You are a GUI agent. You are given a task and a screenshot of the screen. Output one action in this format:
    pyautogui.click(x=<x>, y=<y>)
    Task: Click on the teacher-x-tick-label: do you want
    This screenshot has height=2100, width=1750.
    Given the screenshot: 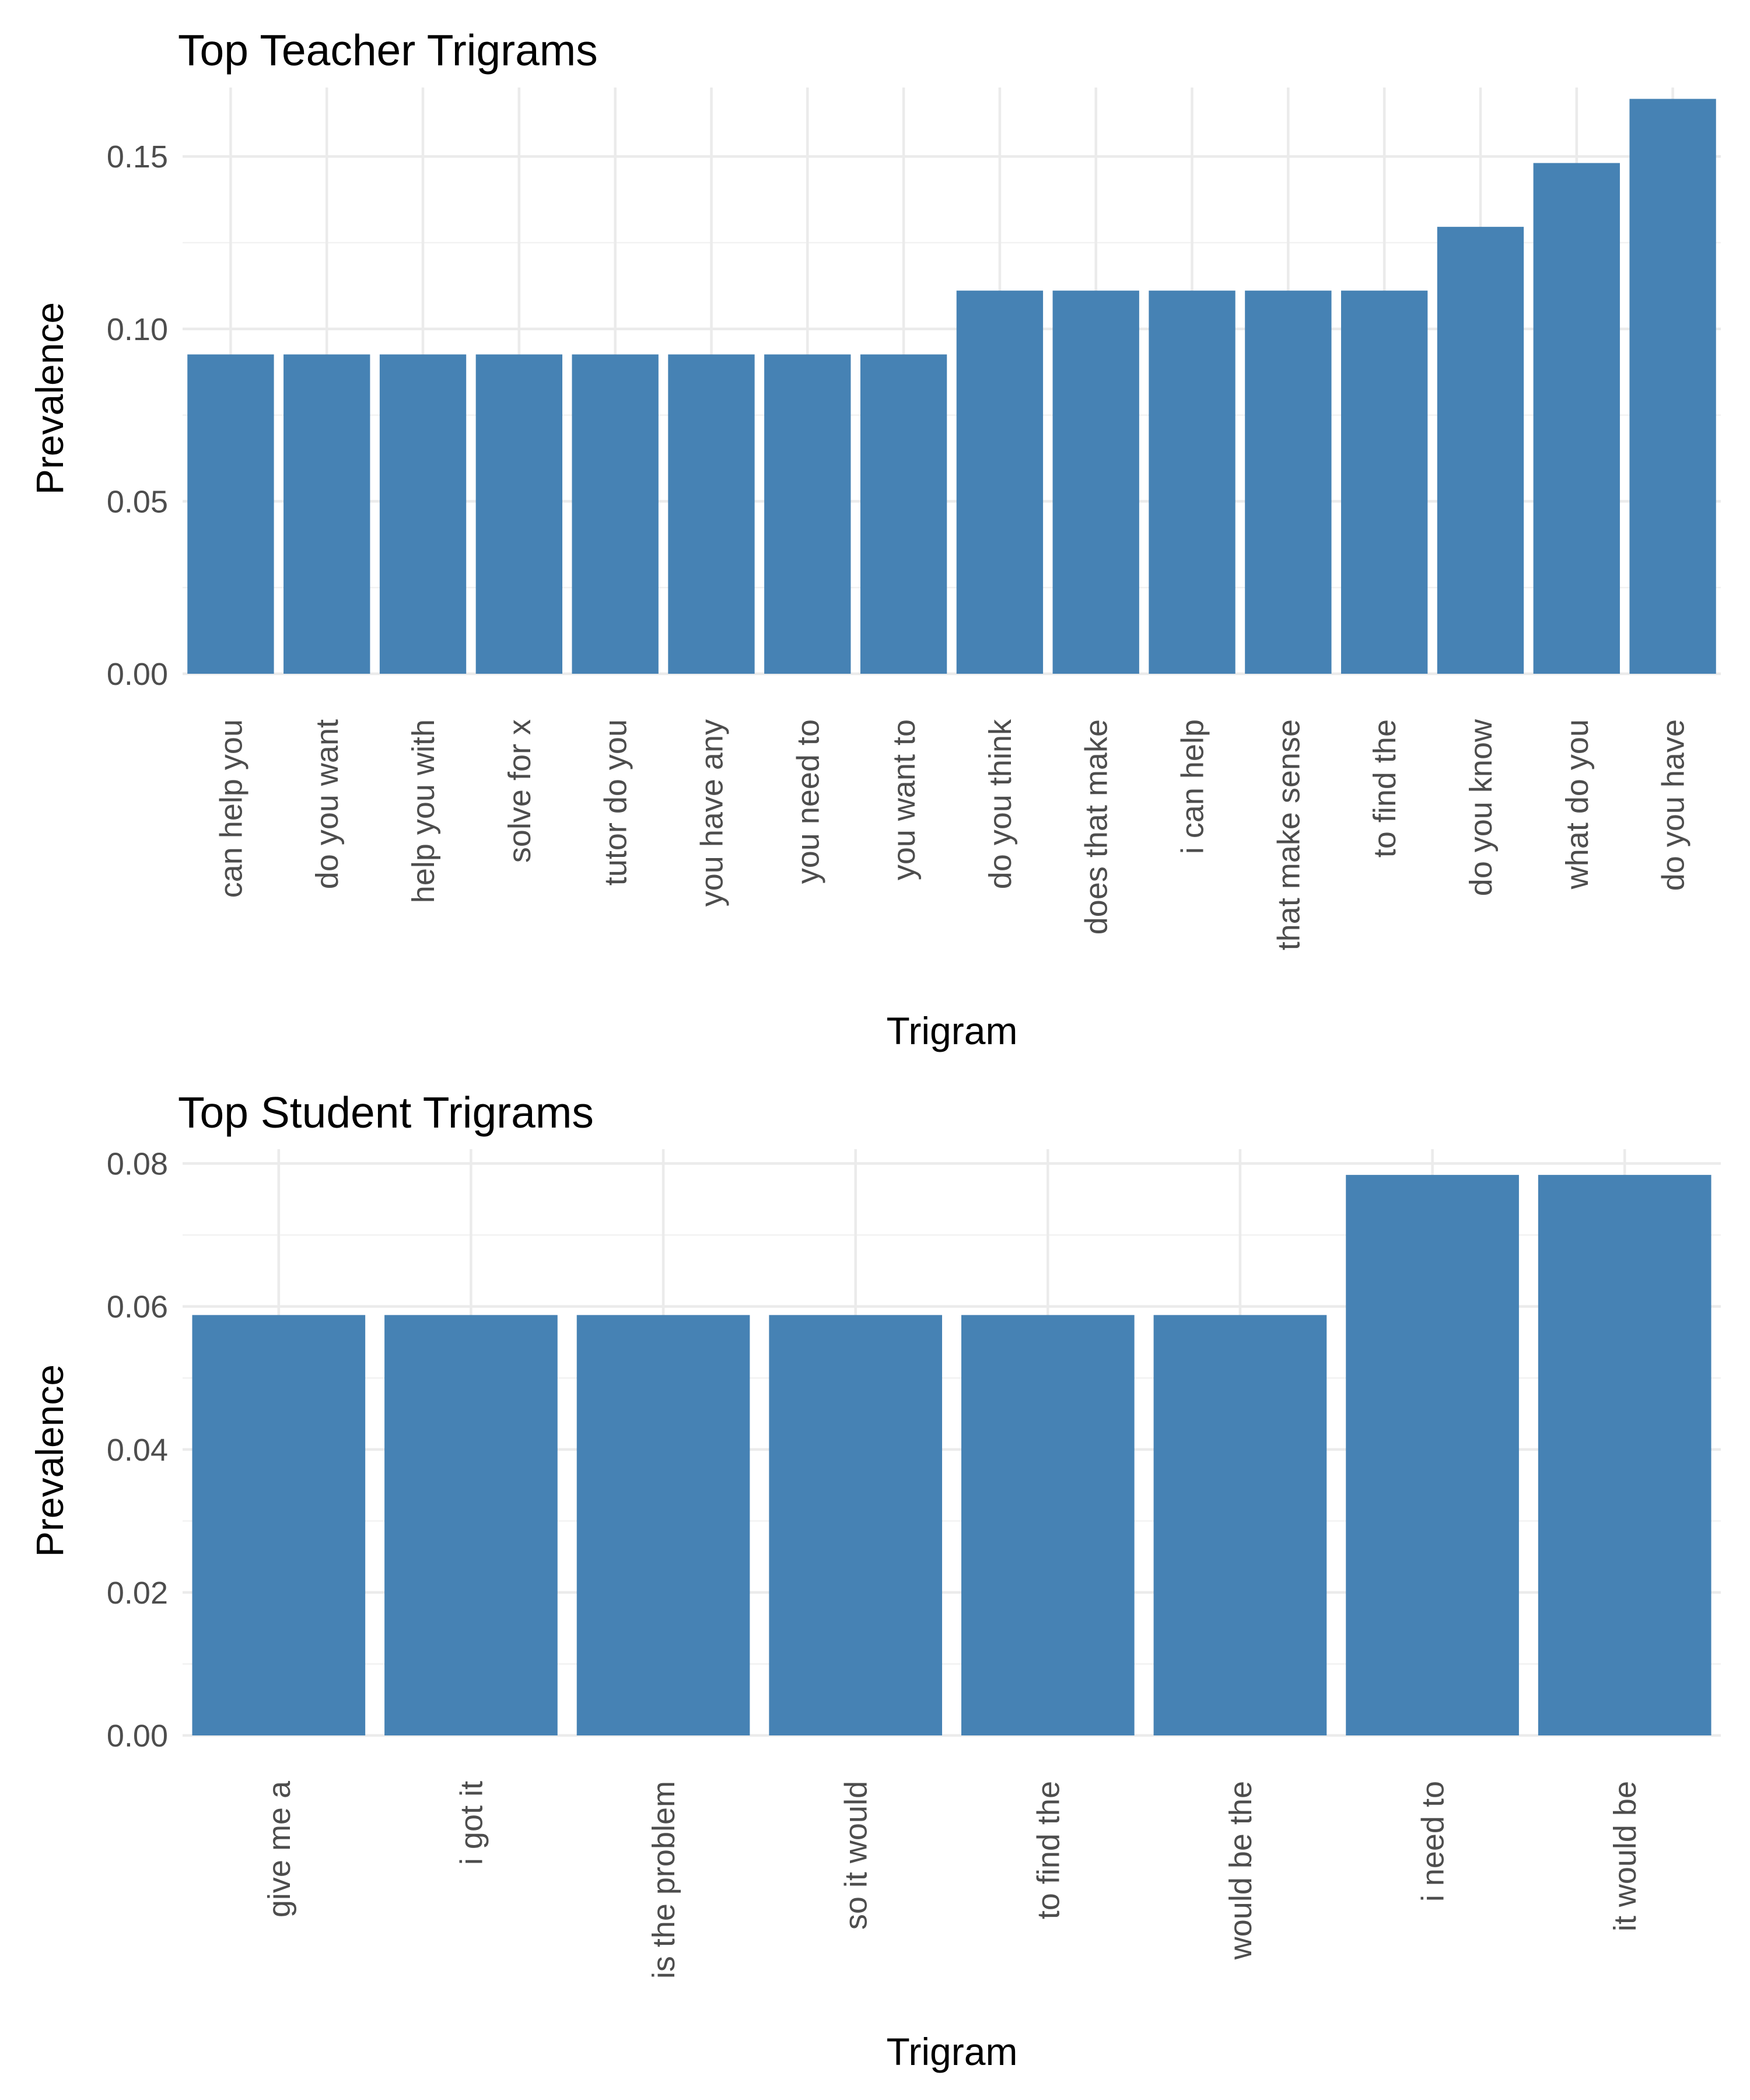 What is the action you would take?
    pyautogui.click(x=328, y=804)
    